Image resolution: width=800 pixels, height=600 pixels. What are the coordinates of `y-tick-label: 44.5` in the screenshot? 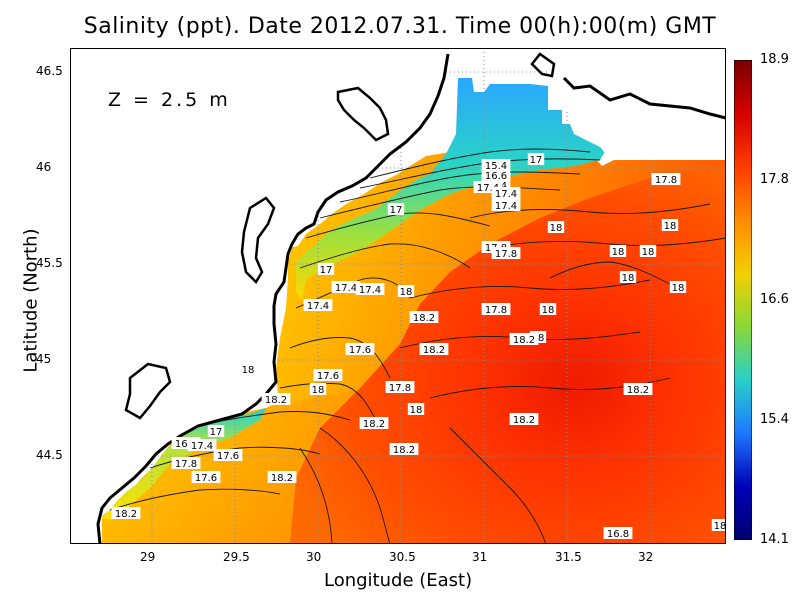 It's located at (49, 455).